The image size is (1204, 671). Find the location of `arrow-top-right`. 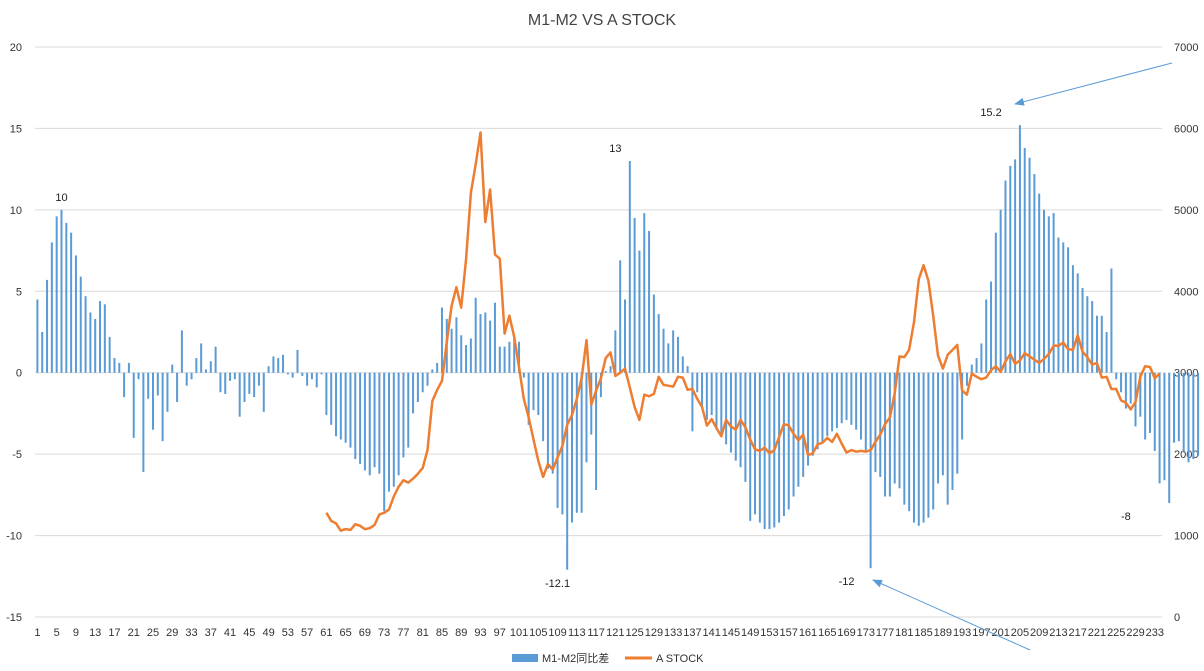

arrow-top-right is located at coordinates (1093, 84).